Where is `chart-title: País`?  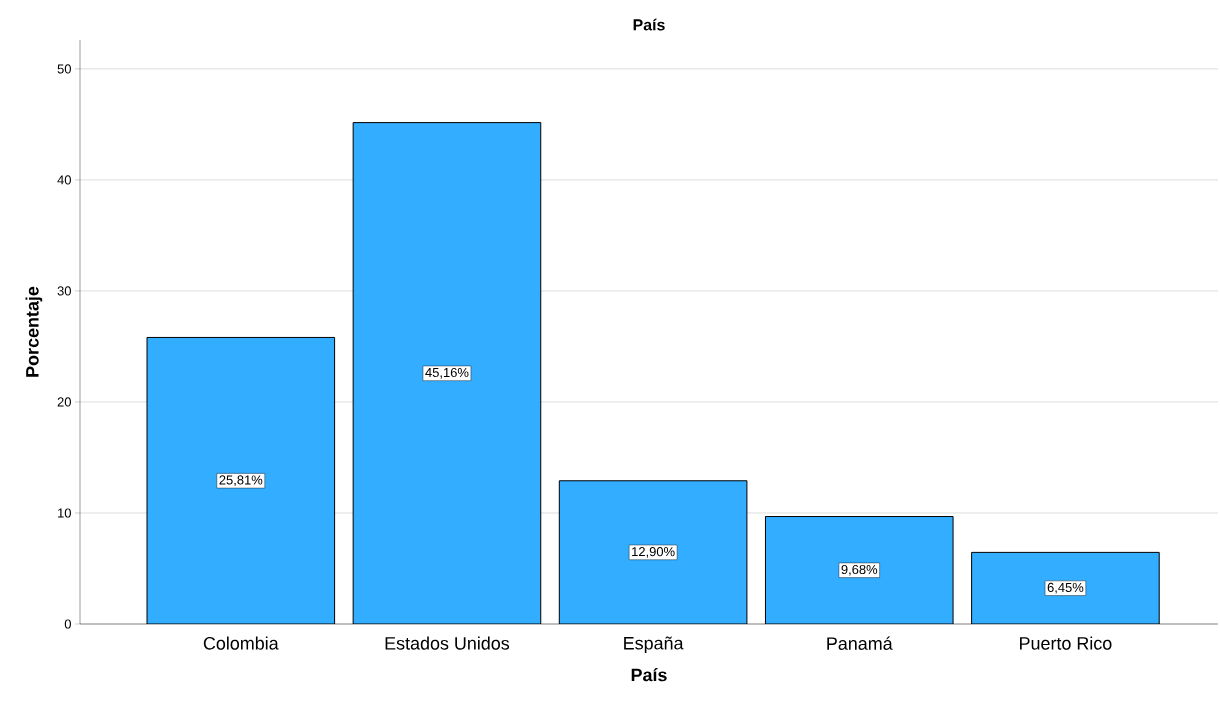 chart-title: País is located at coordinates (649, 24).